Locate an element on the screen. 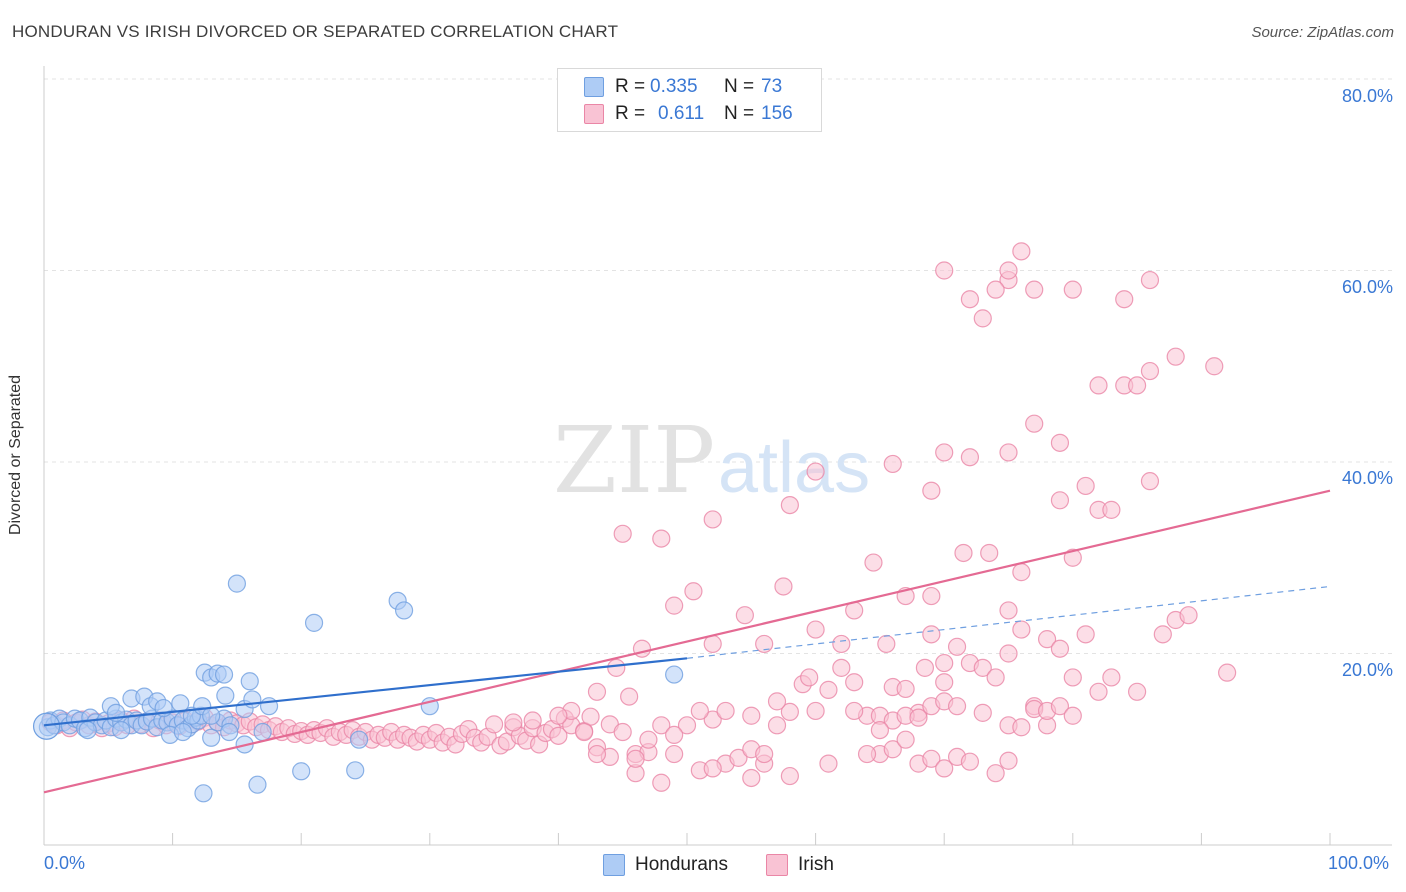 Image resolution: width=1406 pixels, height=892 pixels. r-value: 0.611 is located at coordinates (681, 113).